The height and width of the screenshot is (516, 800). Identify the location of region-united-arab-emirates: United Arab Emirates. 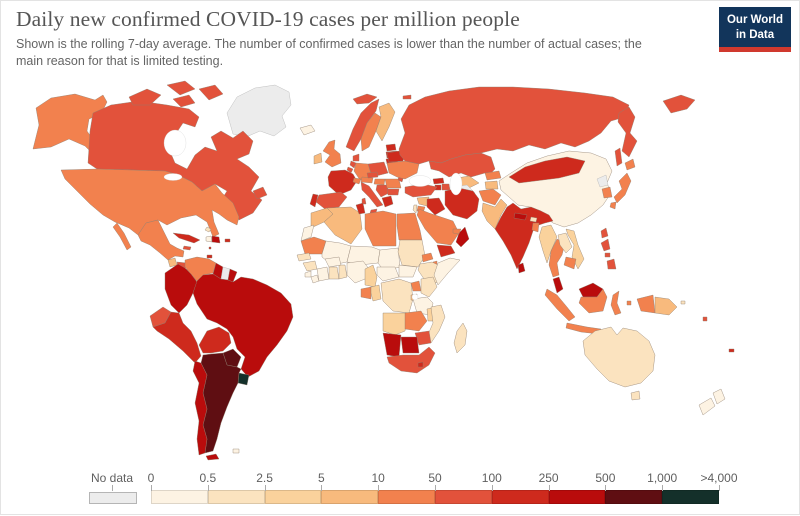
(457, 231).